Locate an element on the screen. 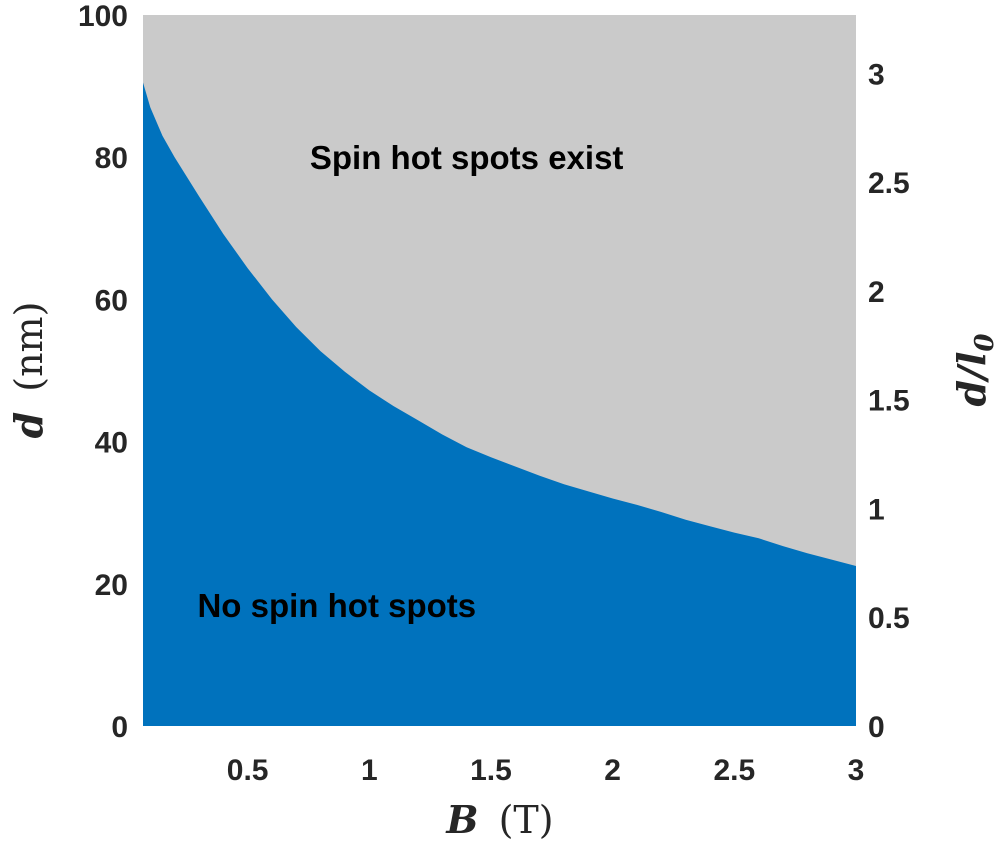  x-axis-label: B (T) is located at coordinates (499, 819).